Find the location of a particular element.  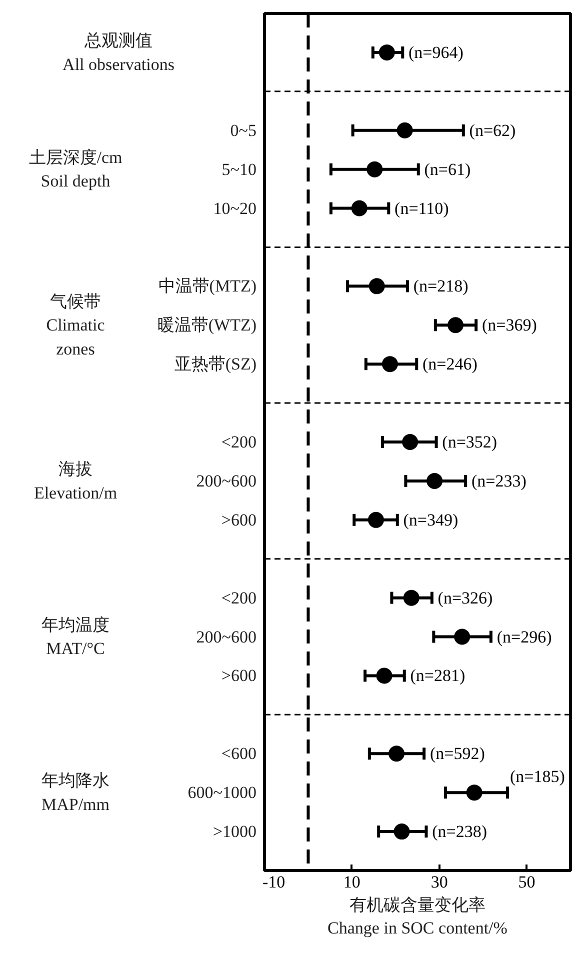

y-tick-label: 600~1000 is located at coordinates (222, 792).